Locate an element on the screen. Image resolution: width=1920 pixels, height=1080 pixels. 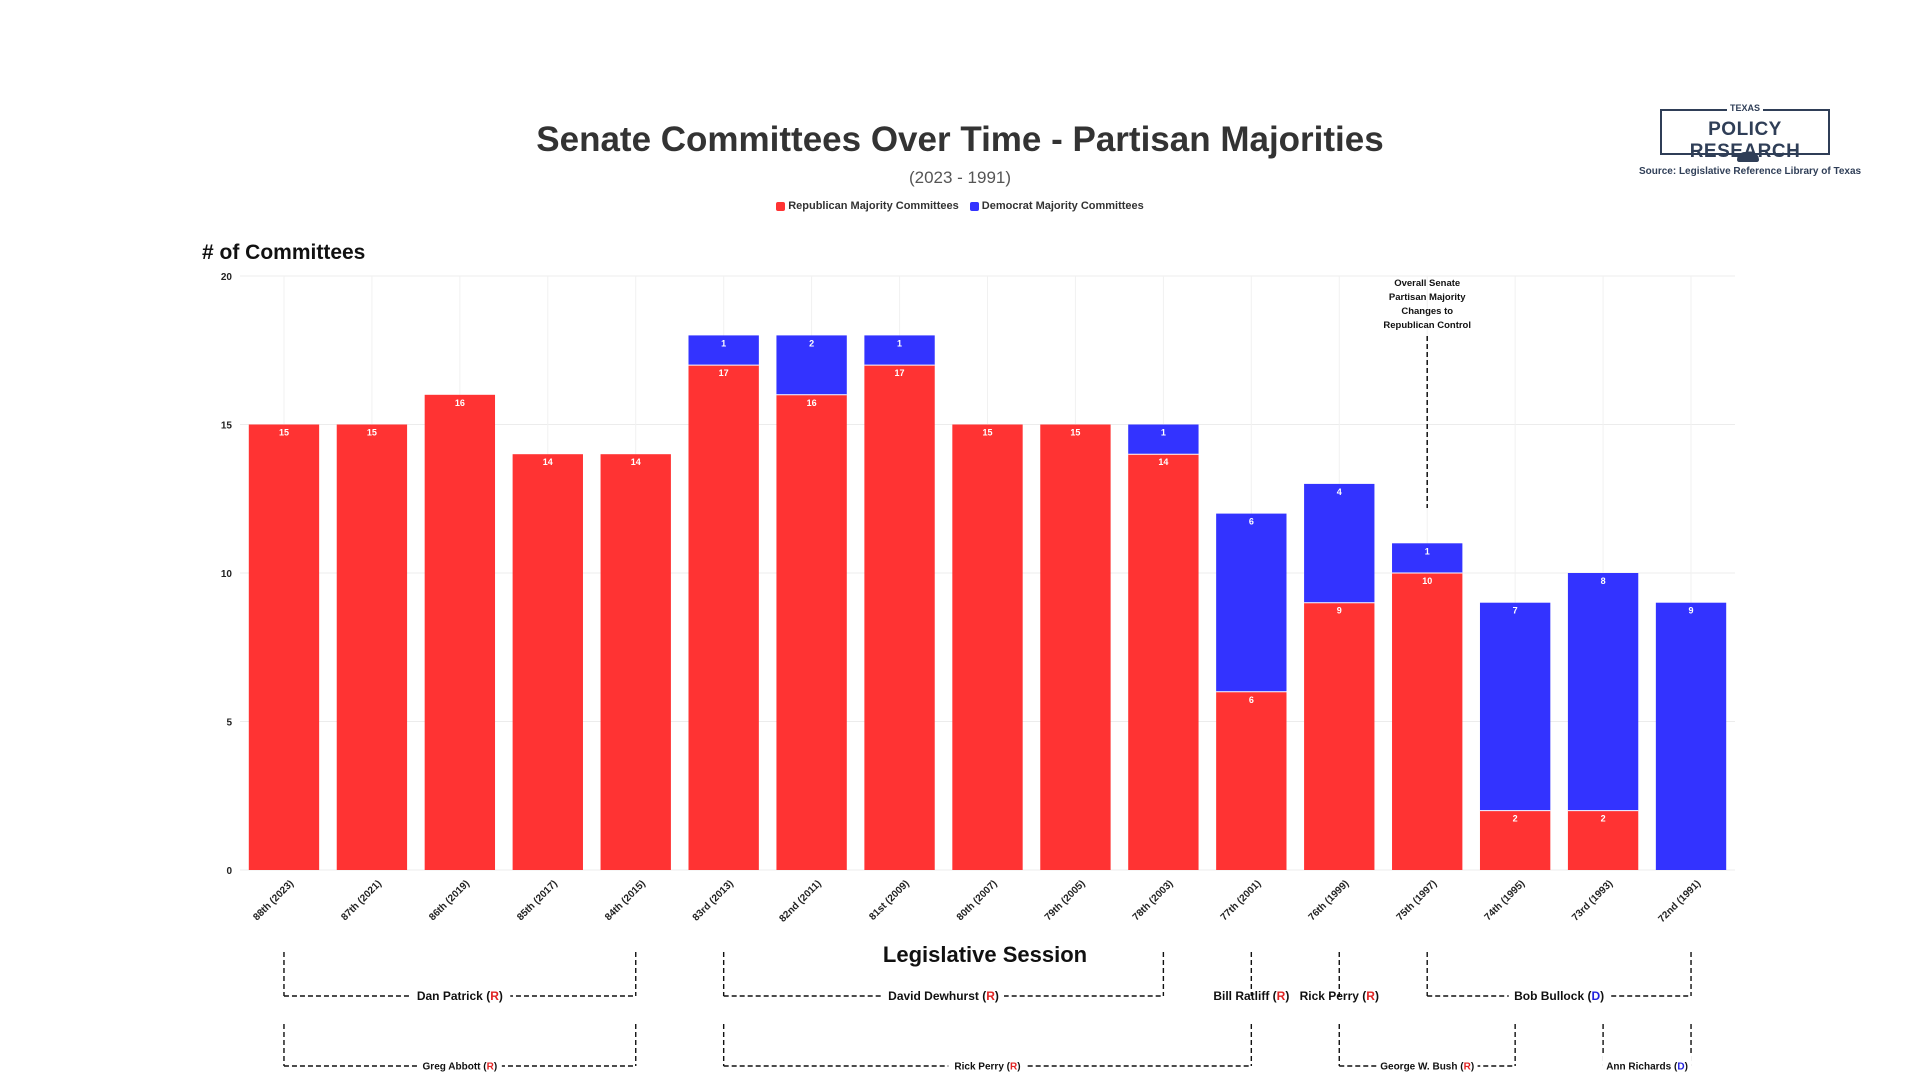
annotation-text: Republican Control is located at coordinates (1427, 325).